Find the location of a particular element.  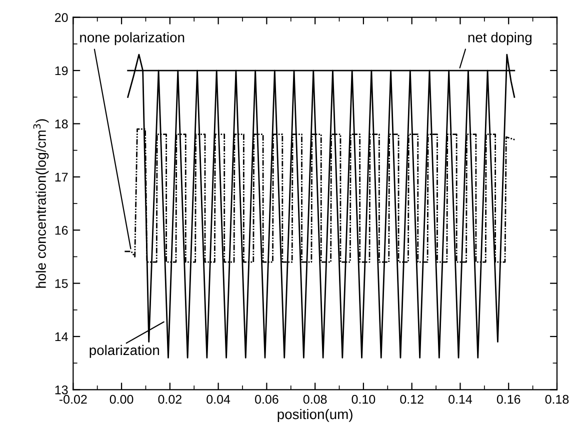

y-tick-label: 18 is located at coordinates (61, 124).